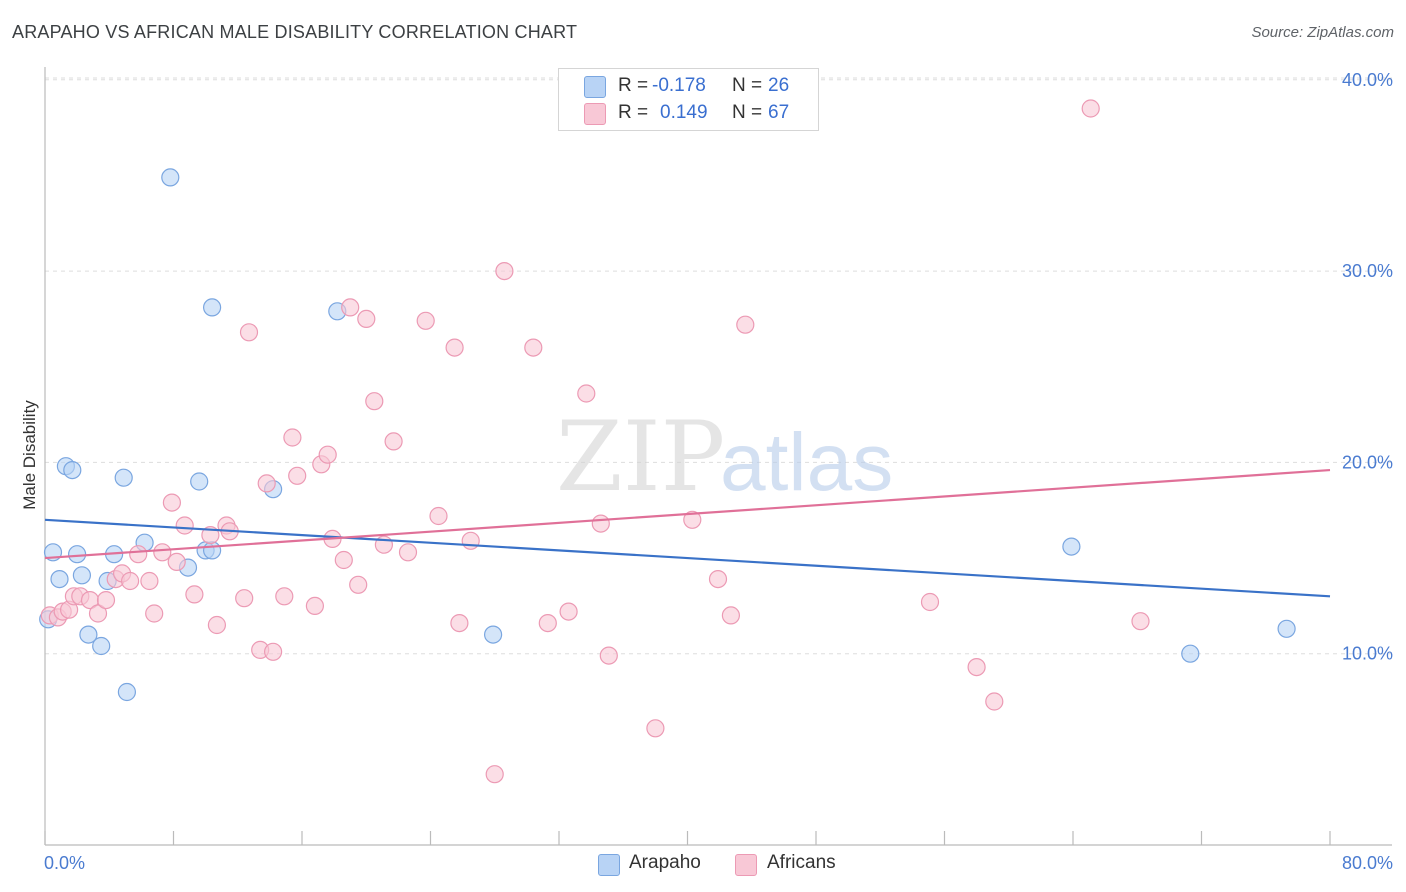 The height and width of the screenshot is (892, 1406). I want to click on watermark-atlas: atlas, so click(806, 462).